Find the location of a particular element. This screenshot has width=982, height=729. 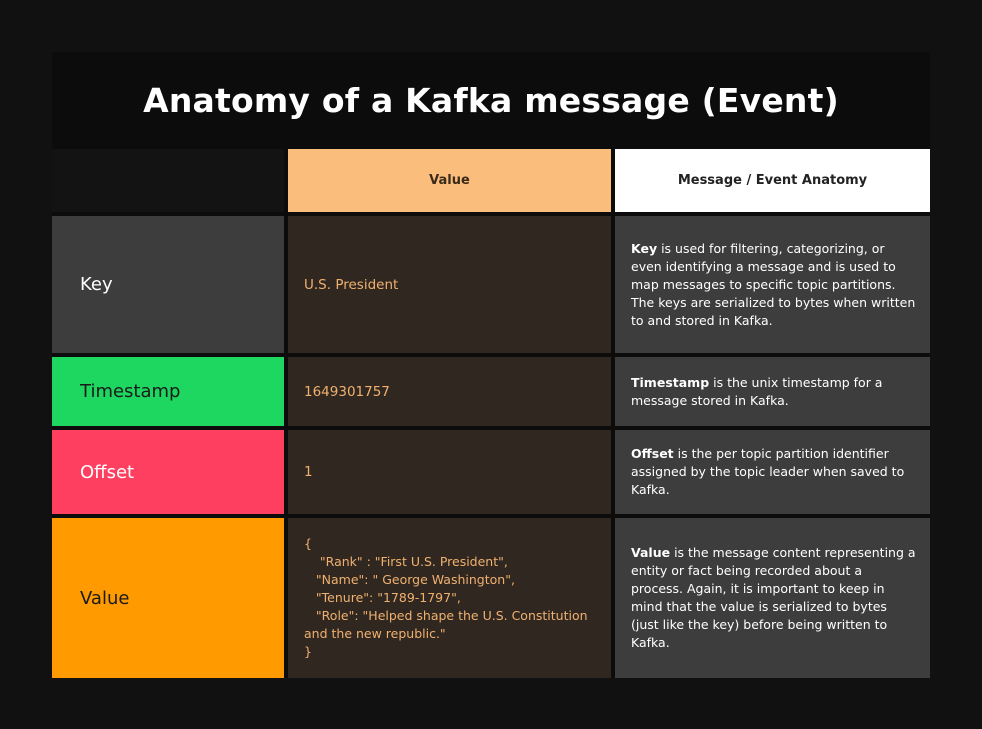

anatomy-term-key: Key is located at coordinates (644, 248).